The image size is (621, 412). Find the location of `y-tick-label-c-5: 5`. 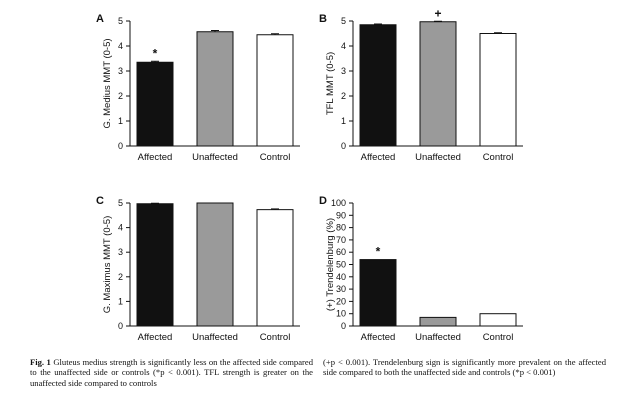

y-tick-label-c-5: 5 is located at coordinates (120, 203).